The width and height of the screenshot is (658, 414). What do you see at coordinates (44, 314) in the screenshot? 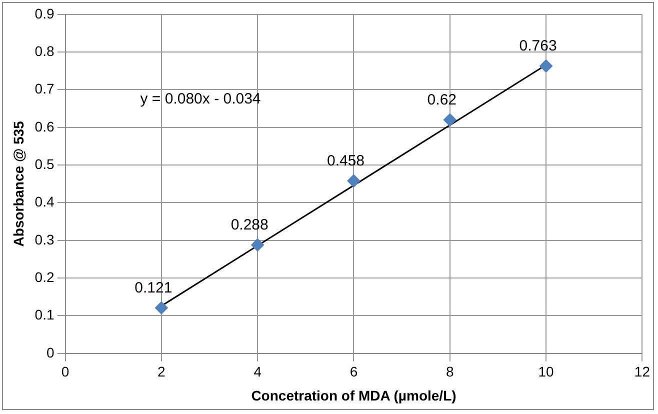
I see `y-tick-label: 0.1` at bounding box center [44, 314].